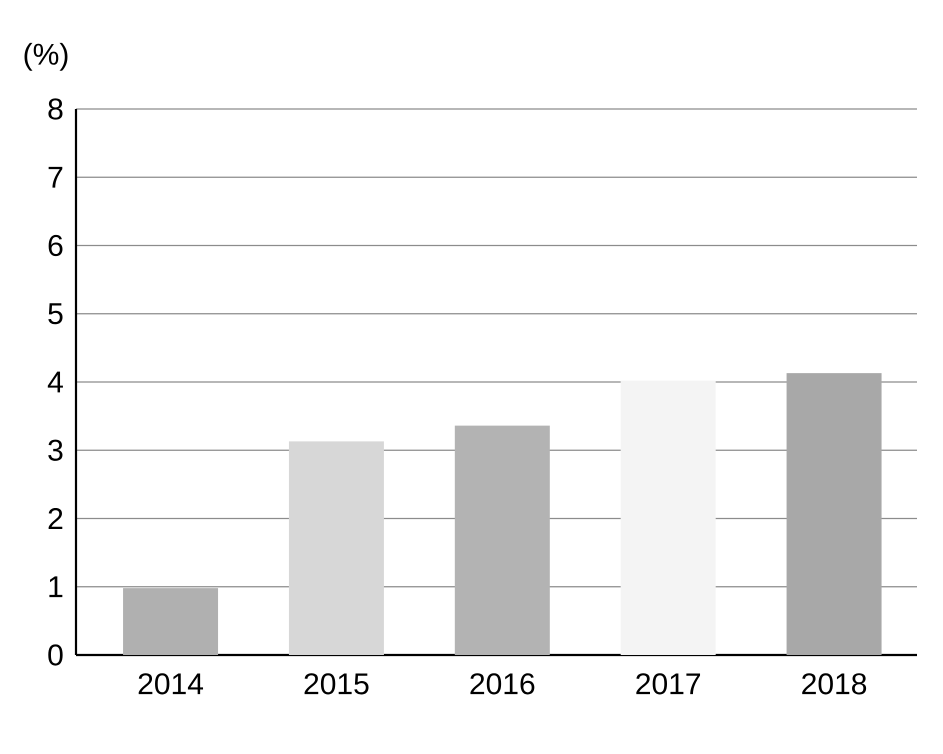 This screenshot has width=943, height=754. What do you see at coordinates (55, 587) in the screenshot?
I see `y-tick-label: 1` at bounding box center [55, 587].